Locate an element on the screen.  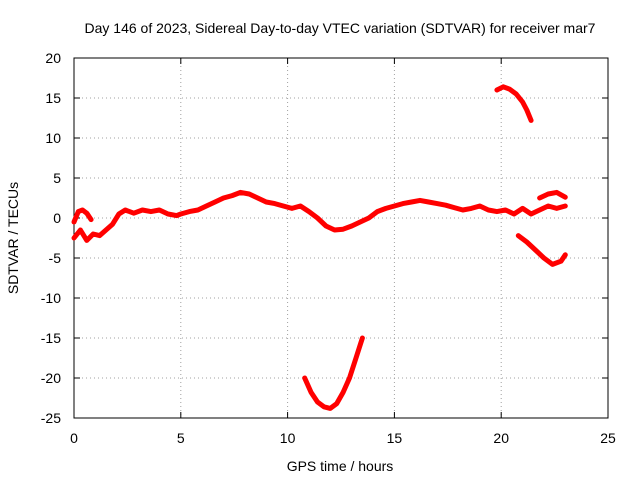
x-tick-label: 15 is located at coordinates (395, 438).